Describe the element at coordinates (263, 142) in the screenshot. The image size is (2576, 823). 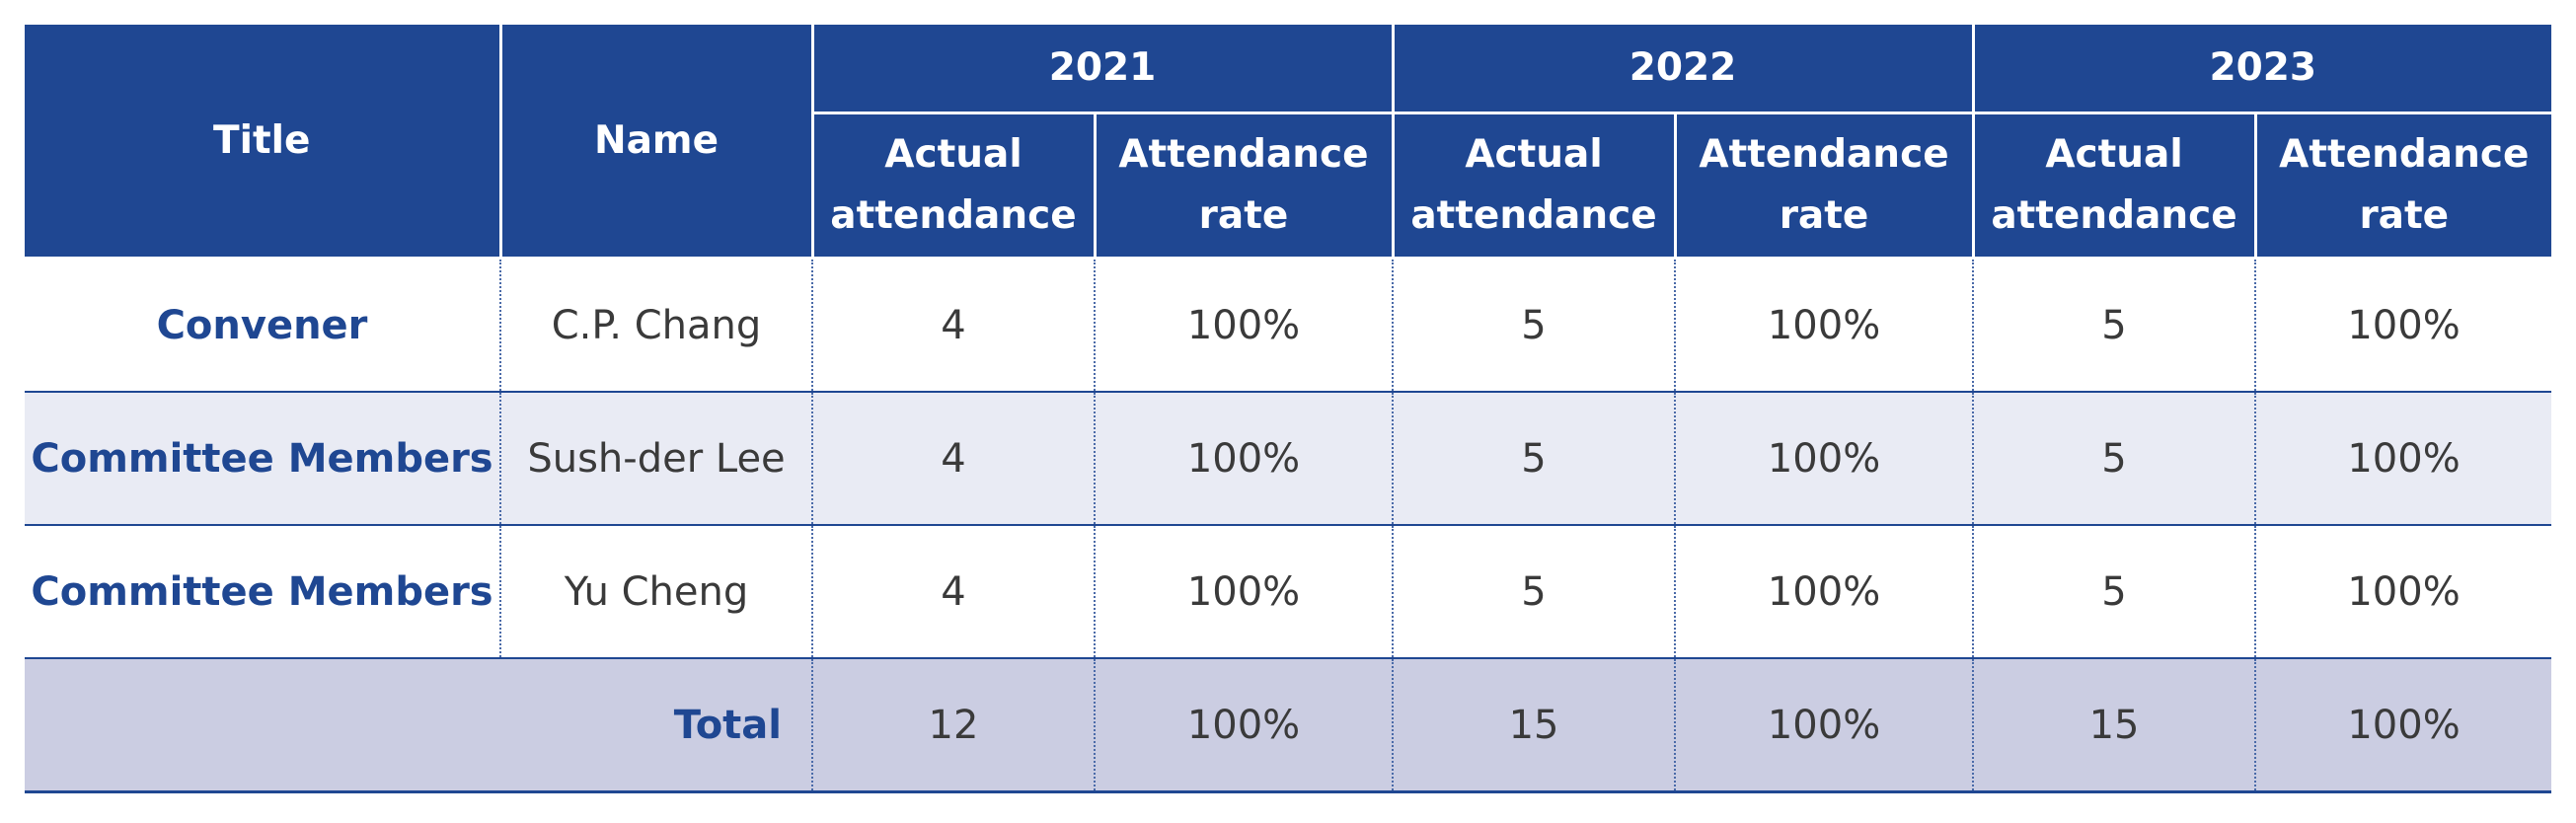
I see `header-title: Title` at that location.